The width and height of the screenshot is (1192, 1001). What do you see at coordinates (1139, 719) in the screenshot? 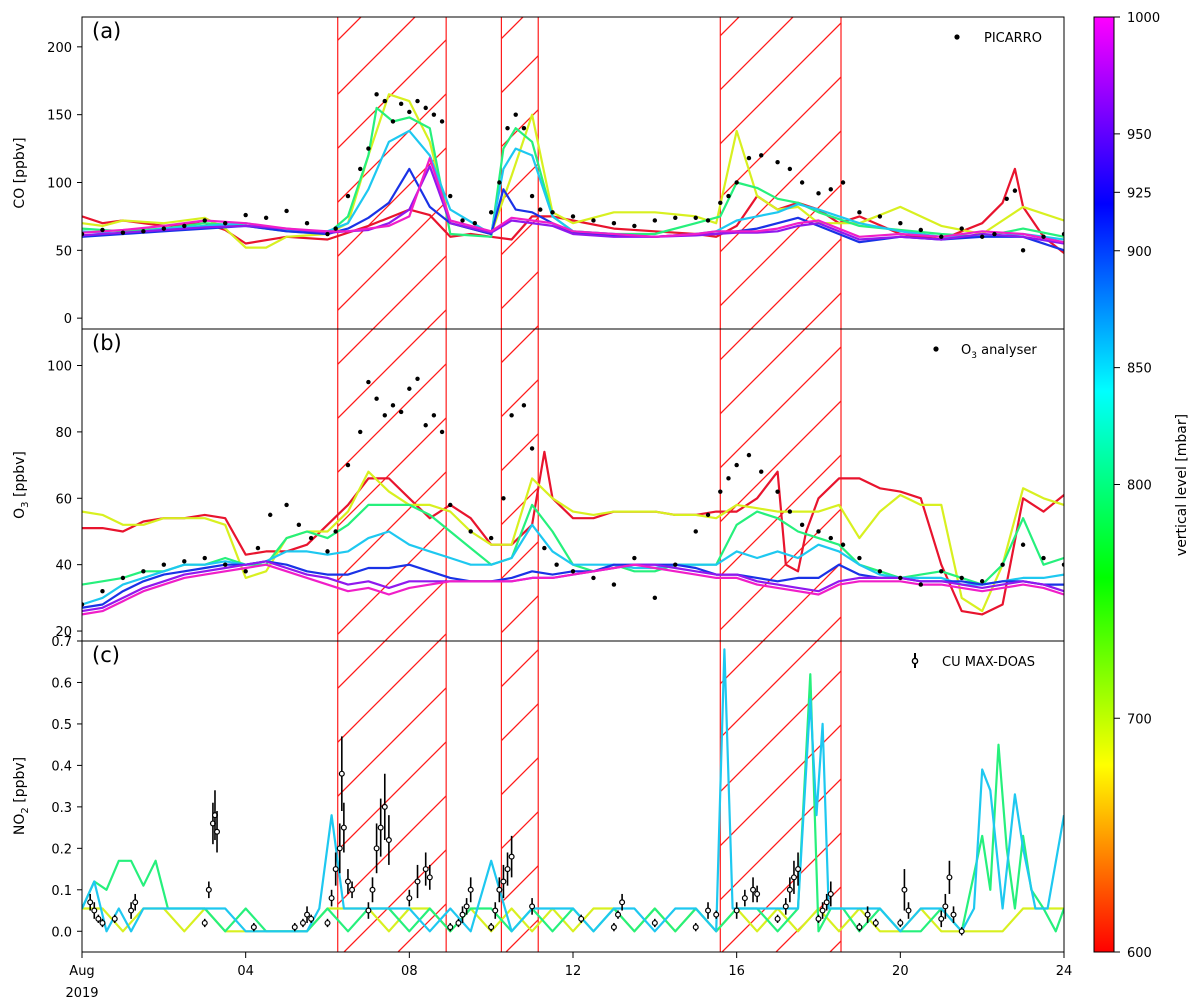
I see `colorbar-tick-label: 700` at bounding box center [1139, 719].